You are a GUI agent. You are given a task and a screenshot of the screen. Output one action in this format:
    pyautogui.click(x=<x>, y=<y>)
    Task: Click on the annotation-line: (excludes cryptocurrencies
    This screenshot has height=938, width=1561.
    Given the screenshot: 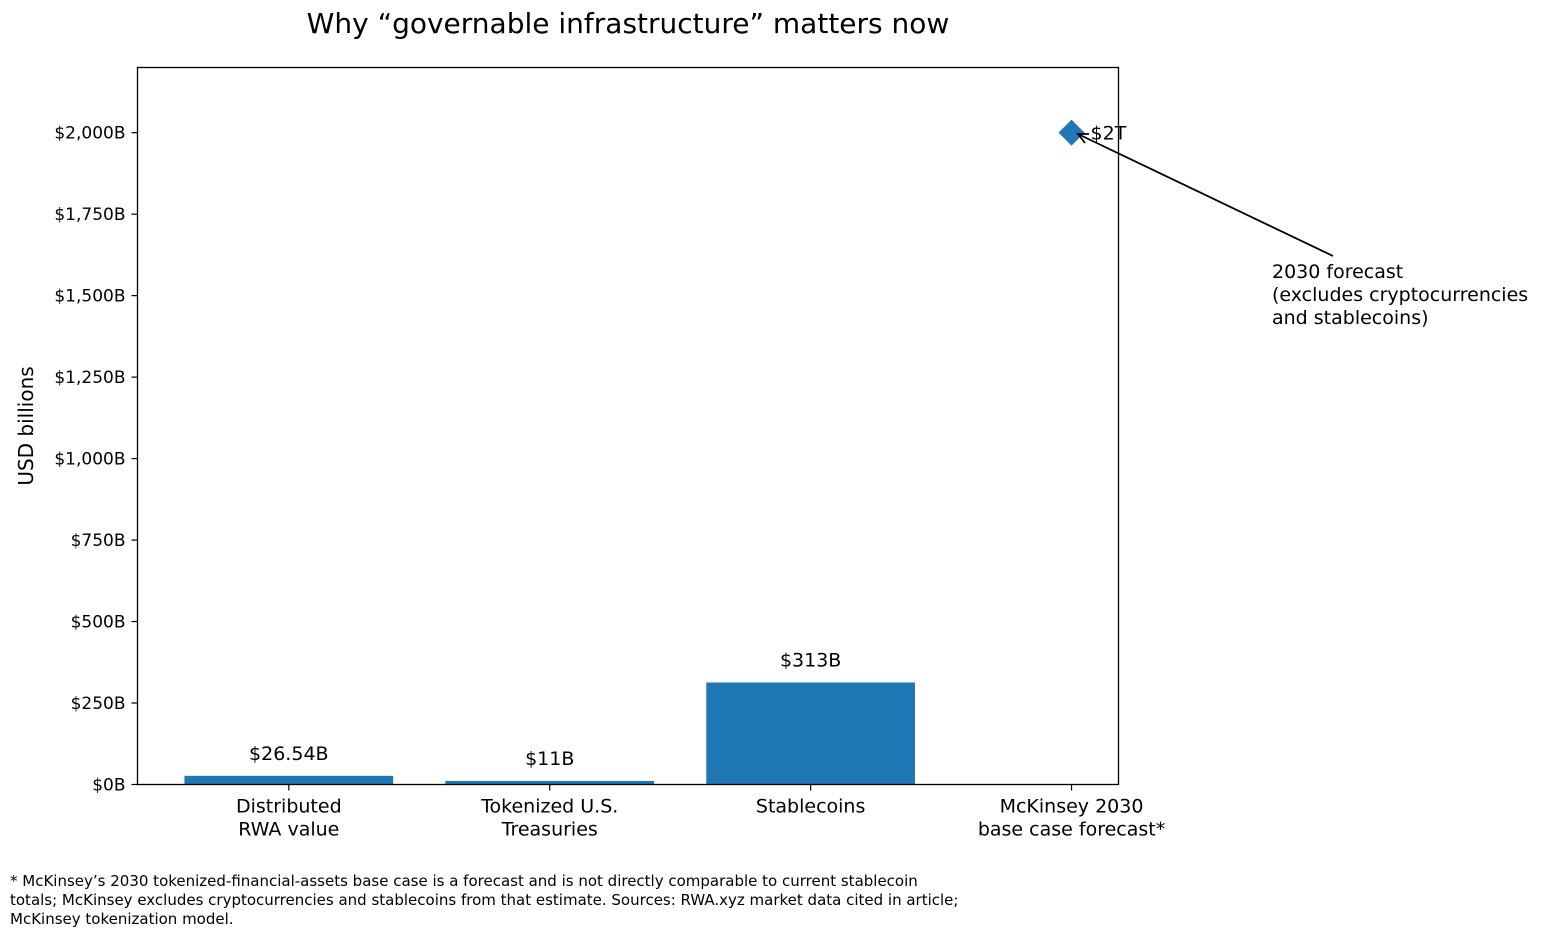 What is the action you would take?
    pyautogui.click(x=1400, y=295)
    